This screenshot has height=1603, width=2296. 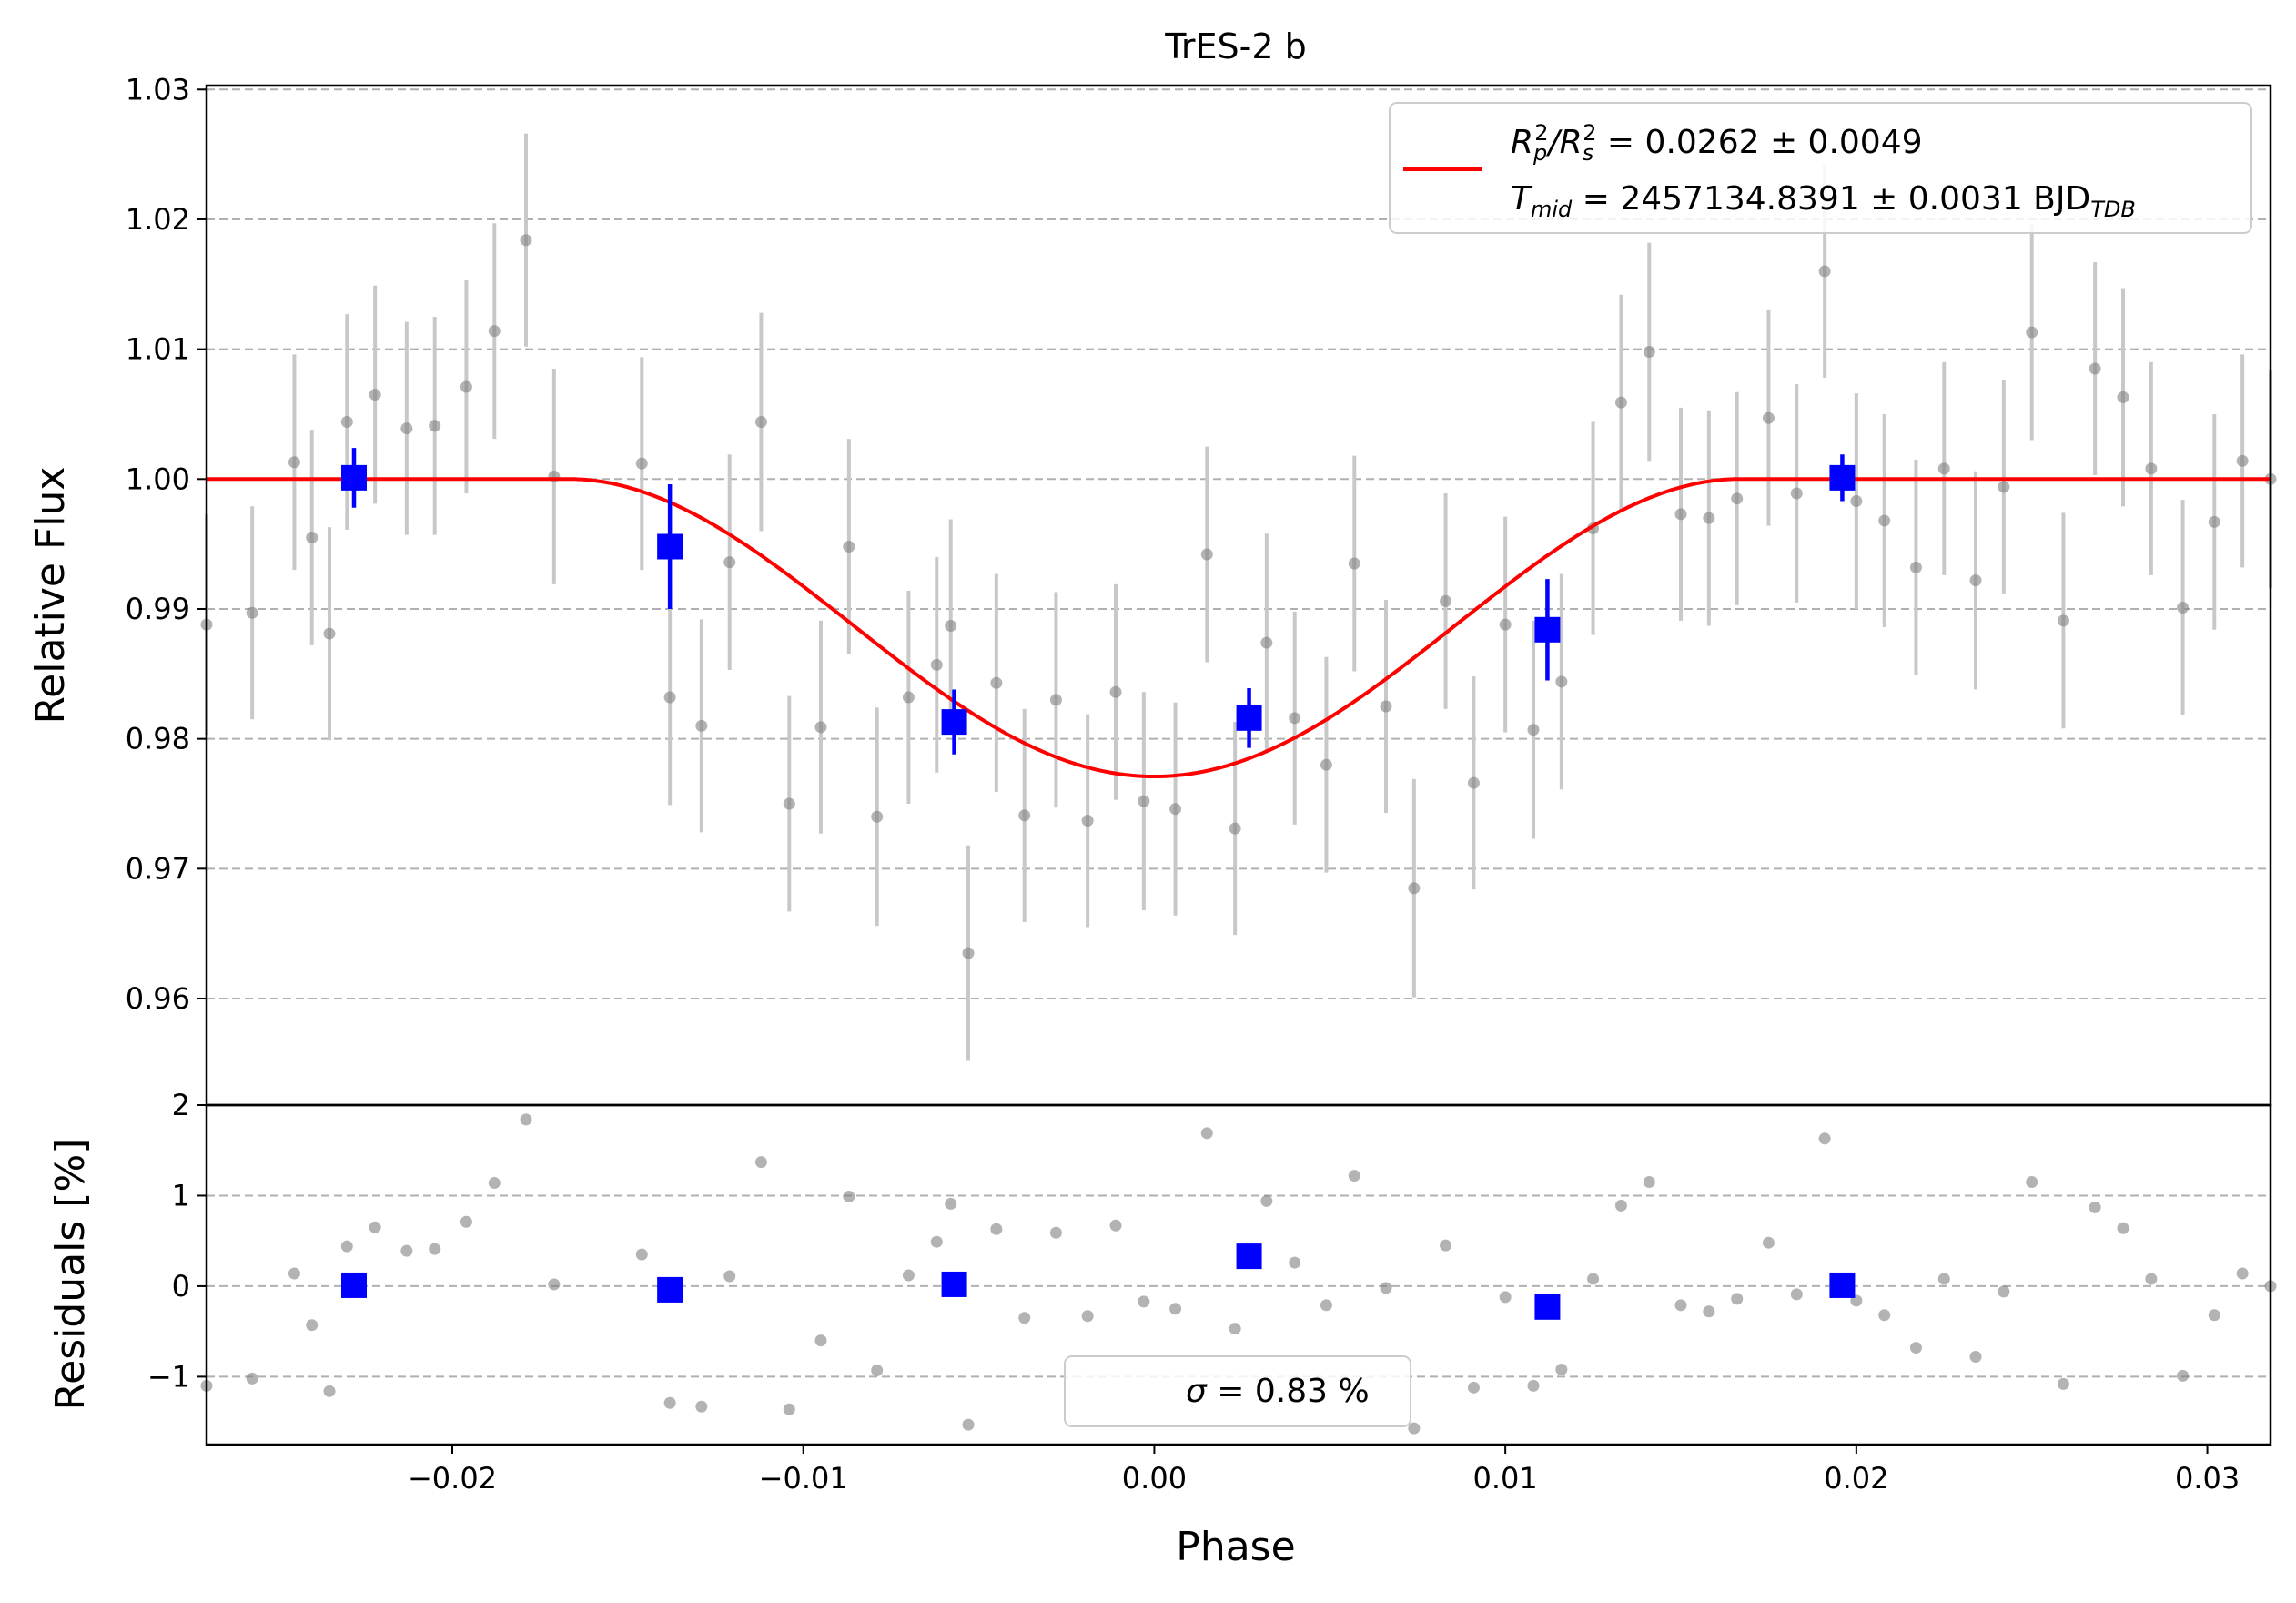 What do you see at coordinates (453, 1478) in the screenshot?
I see `x-tick-label: −0.02` at bounding box center [453, 1478].